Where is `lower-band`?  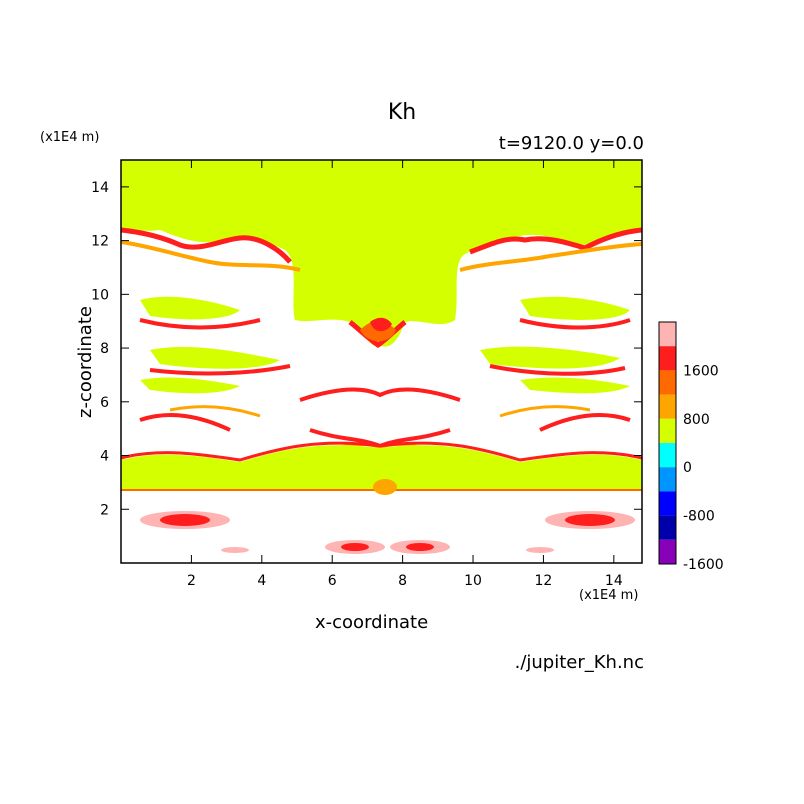
lower-band is located at coordinates (381, 467).